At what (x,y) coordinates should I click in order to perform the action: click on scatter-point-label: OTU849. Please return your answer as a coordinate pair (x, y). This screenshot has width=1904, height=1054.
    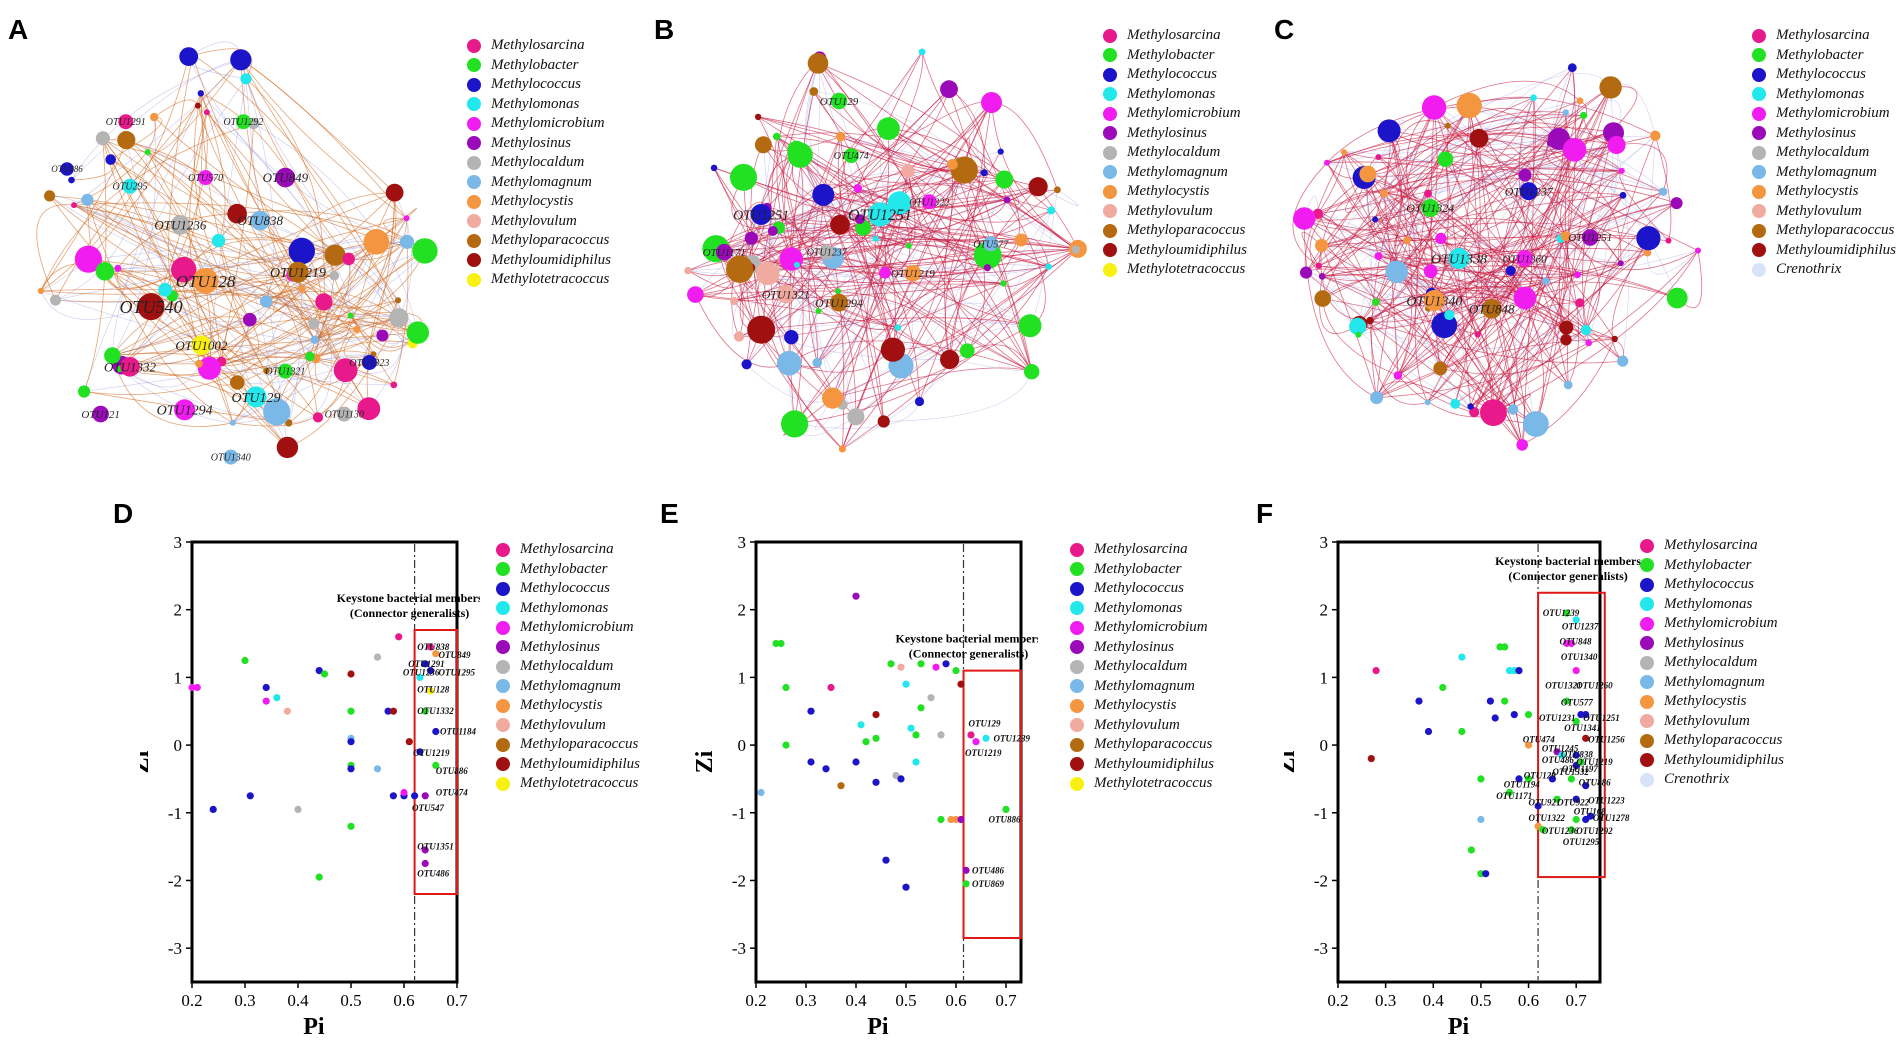
    Looking at the image, I should click on (455, 655).